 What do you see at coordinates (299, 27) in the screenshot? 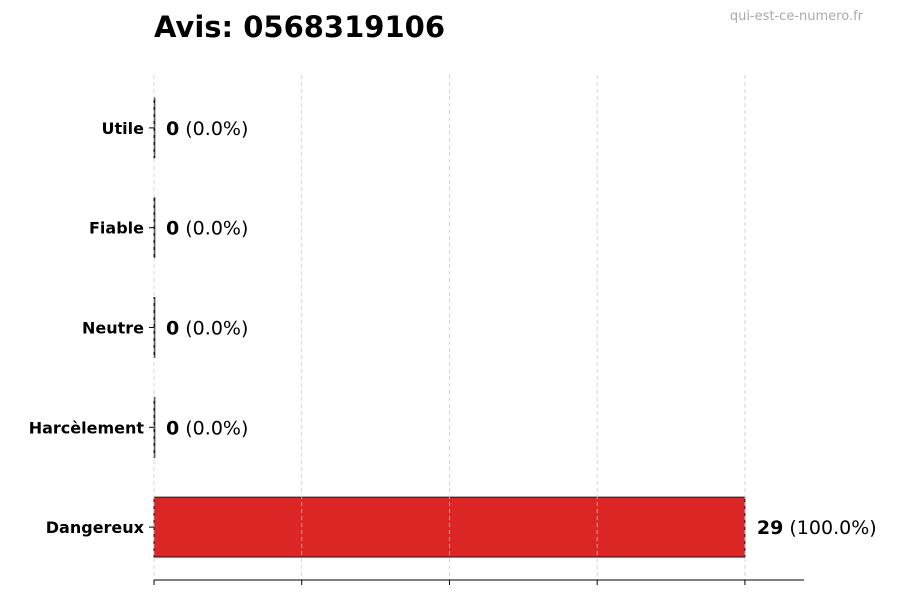
I see `chart-title: Avis: 0568319106` at bounding box center [299, 27].